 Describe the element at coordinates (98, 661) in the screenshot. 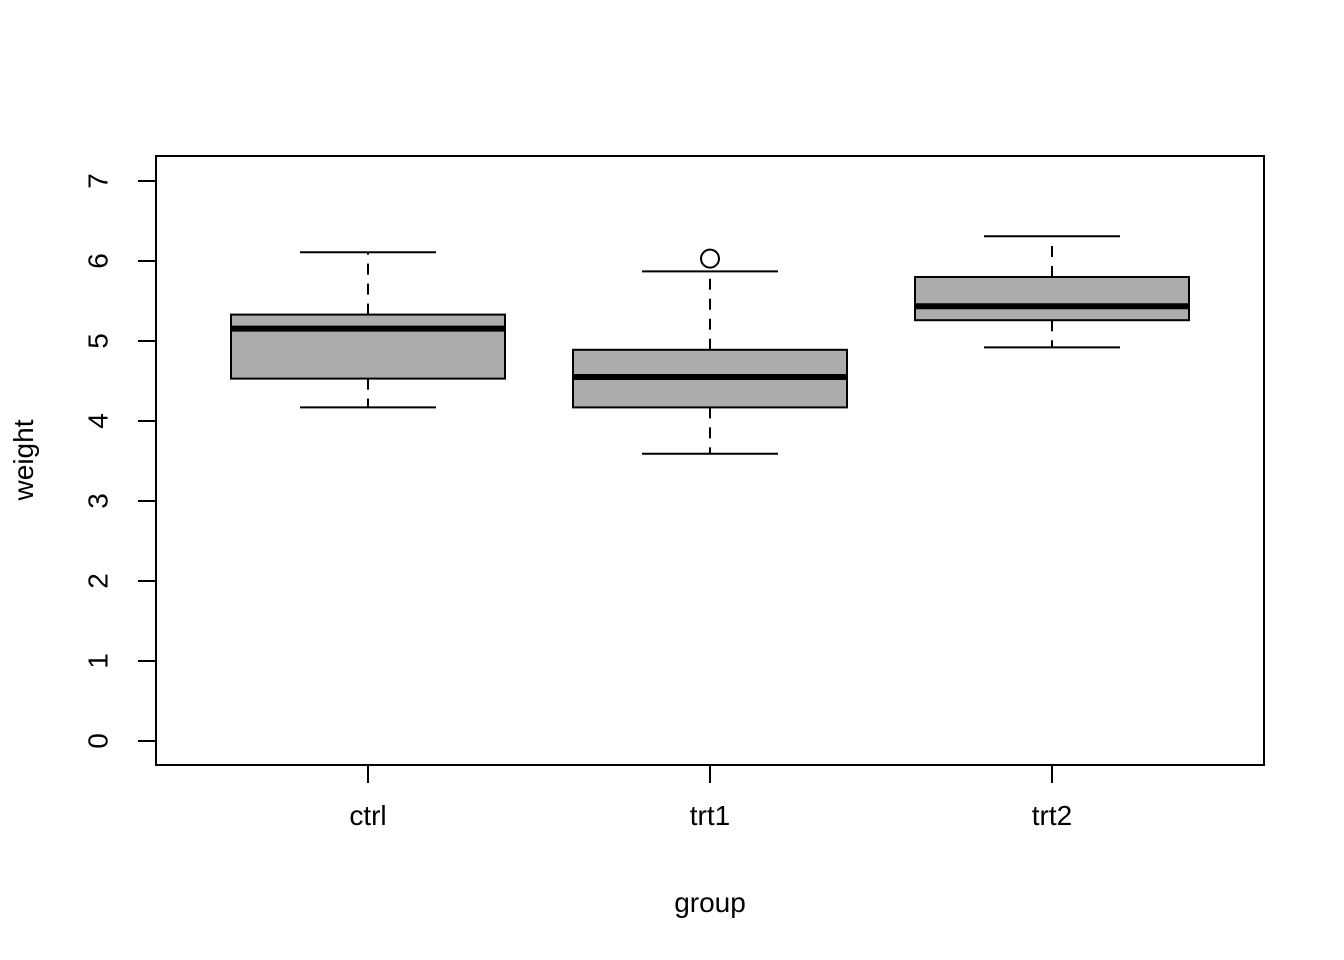

I see `y-axis-tick-label: 1` at that location.